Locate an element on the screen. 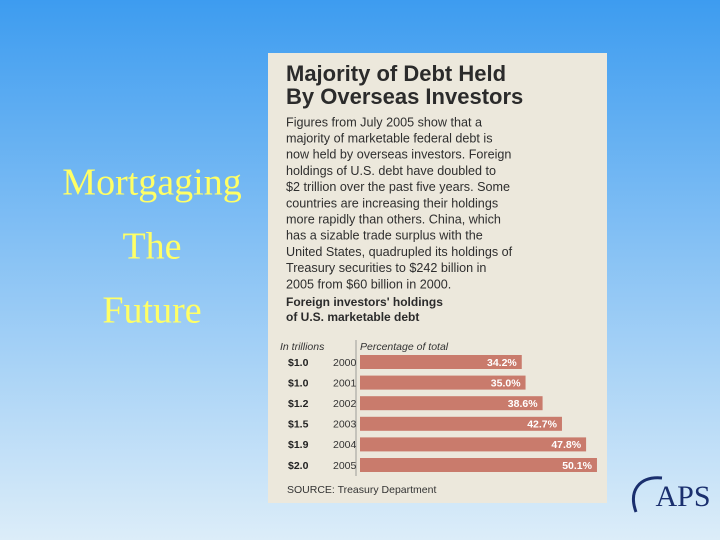 The image size is (720, 540). category-label: 2000 is located at coordinates (345, 363).